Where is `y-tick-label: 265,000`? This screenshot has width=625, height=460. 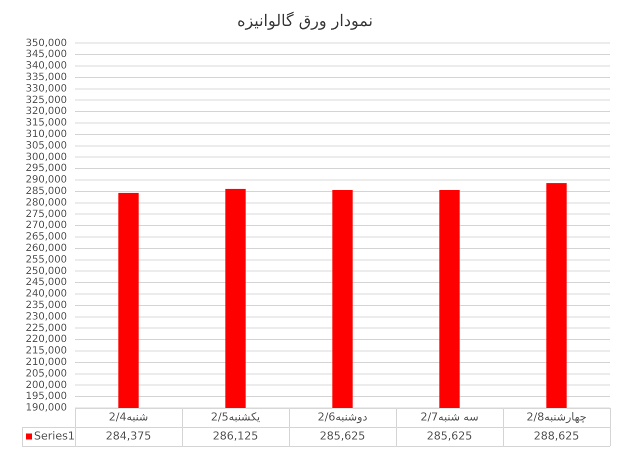 y-tick-label: 265,000 is located at coordinates (46, 237).